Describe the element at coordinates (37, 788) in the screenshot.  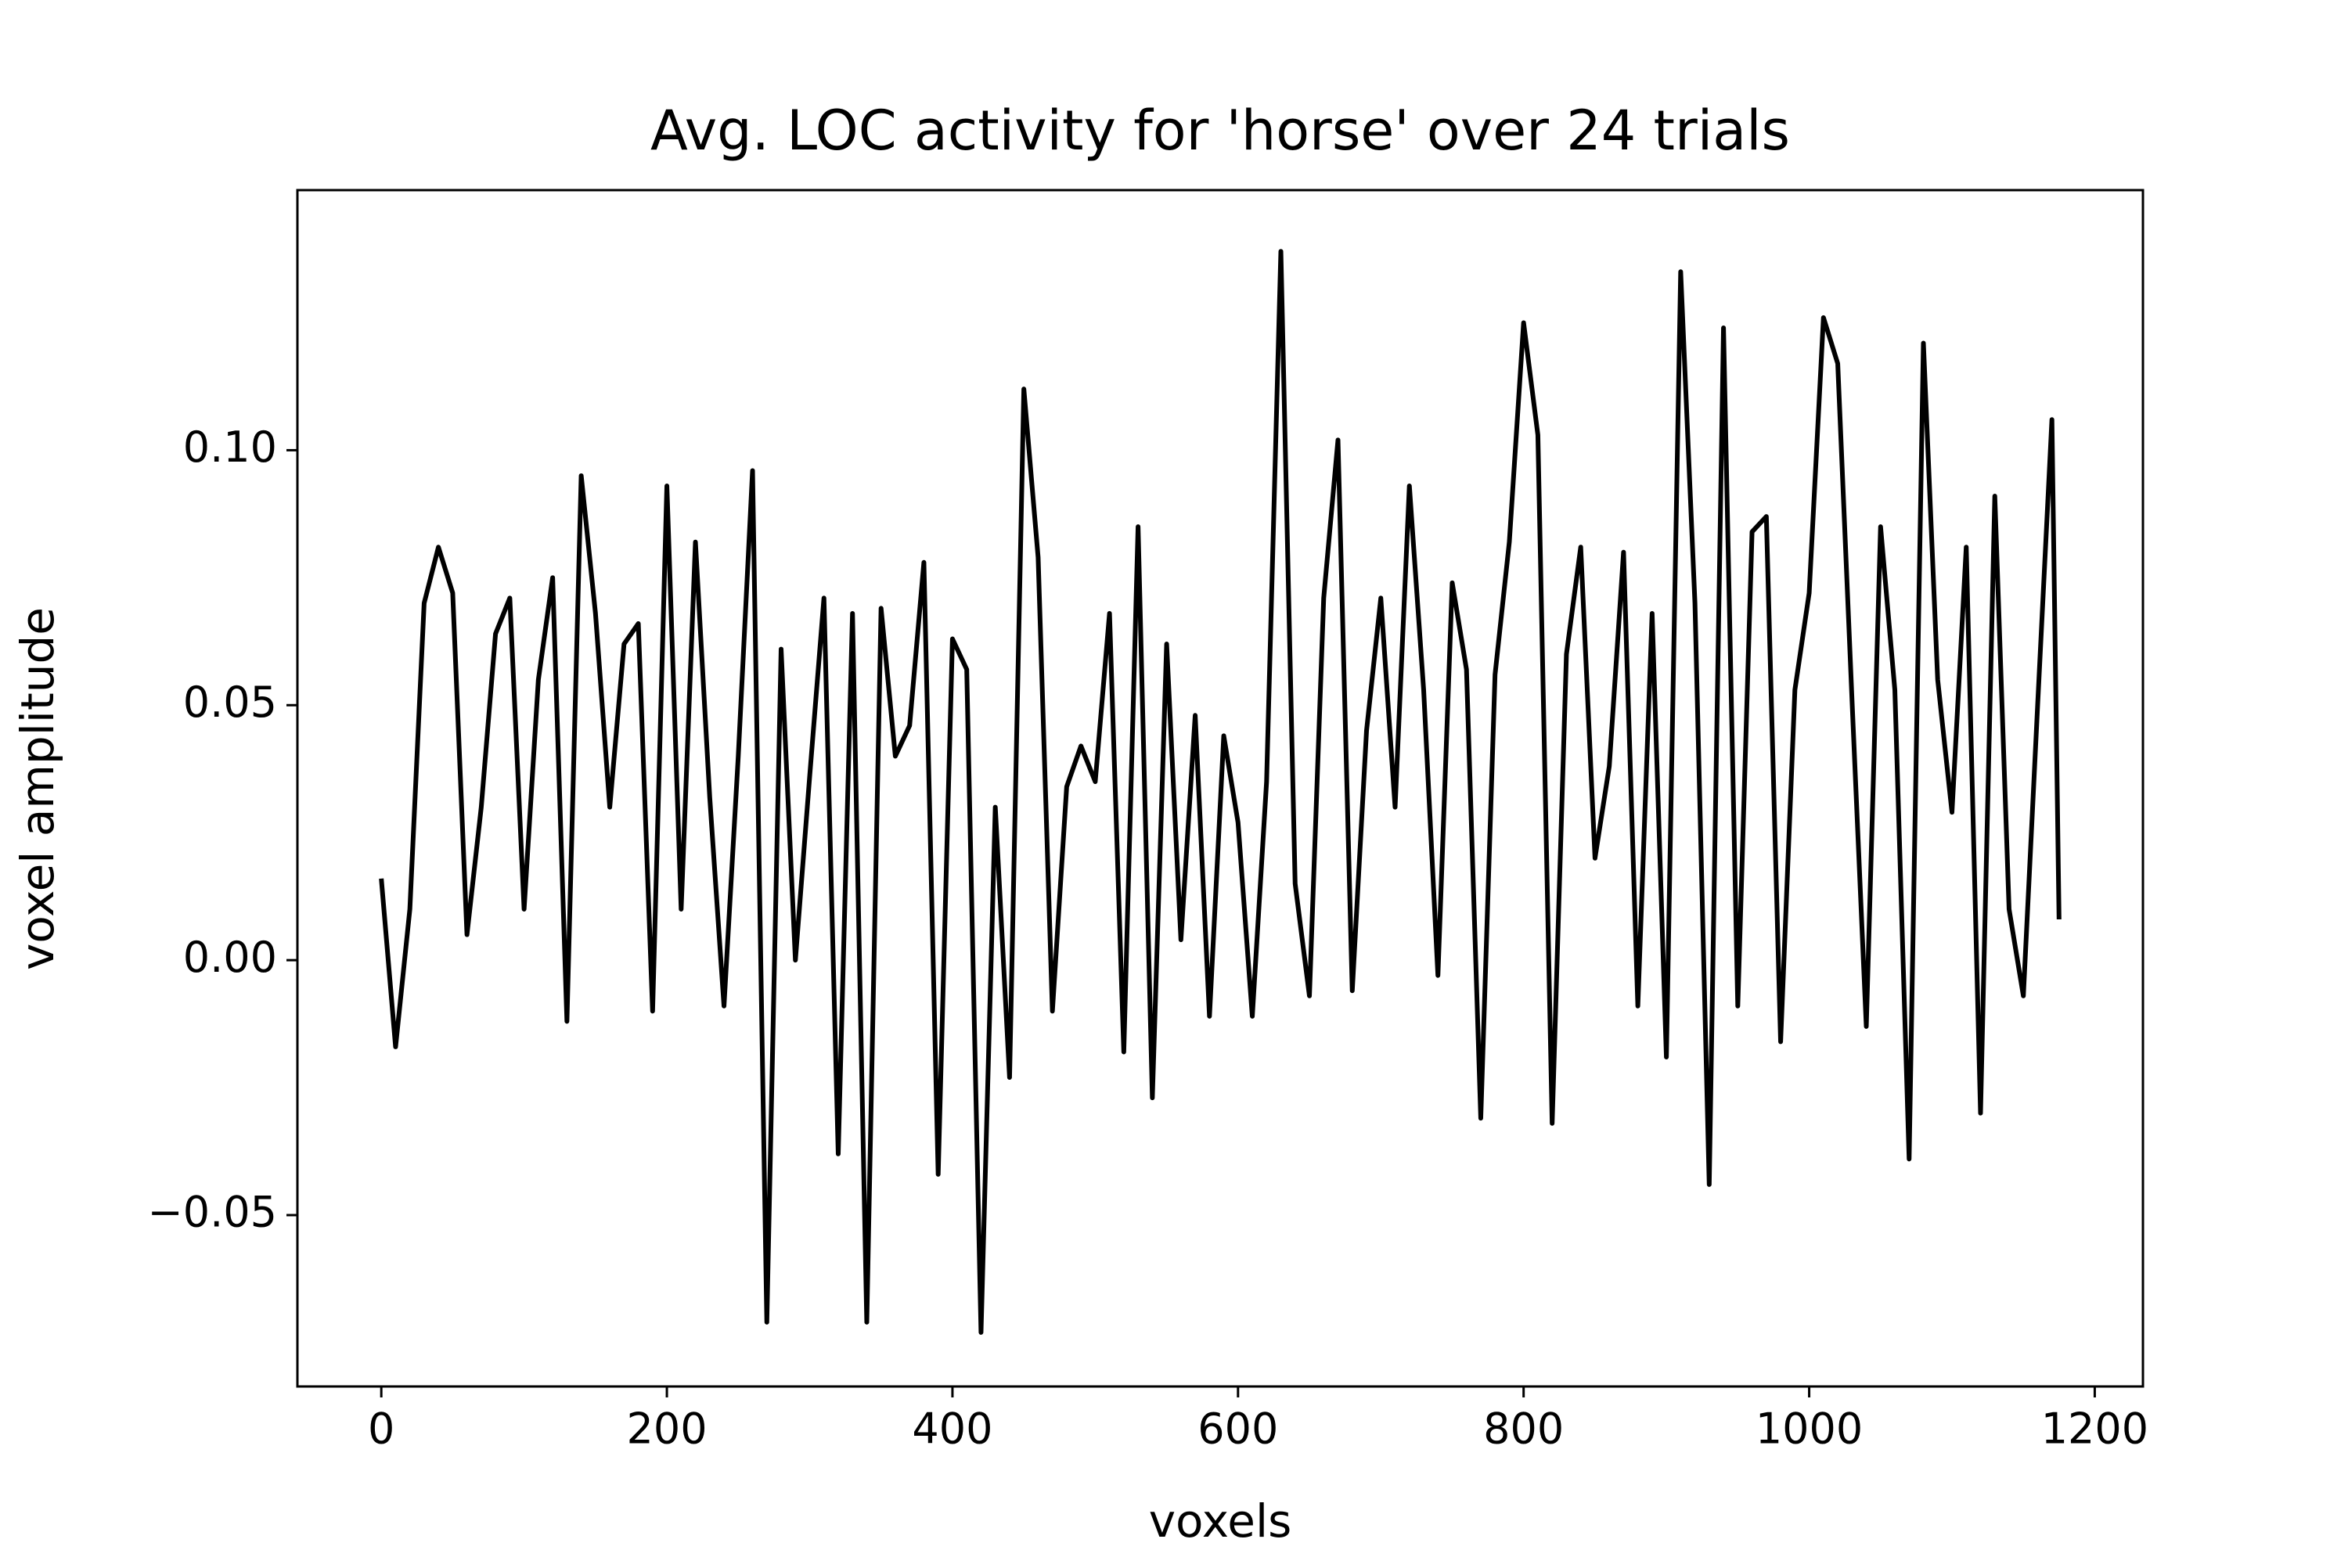
I see `y-axis-label: voxel amplitude` at that location.